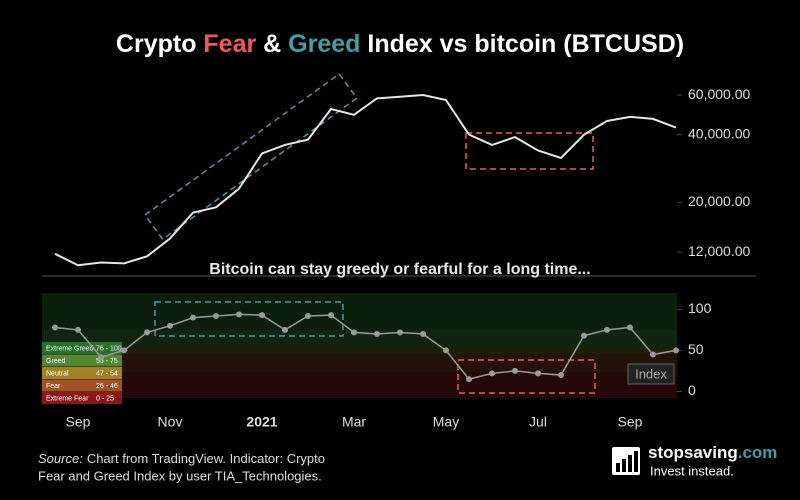  What do you see at coordinates (693, 452) in the screenshot?
I see `brand-name: stopsaving` at bounding box center [693, 452].